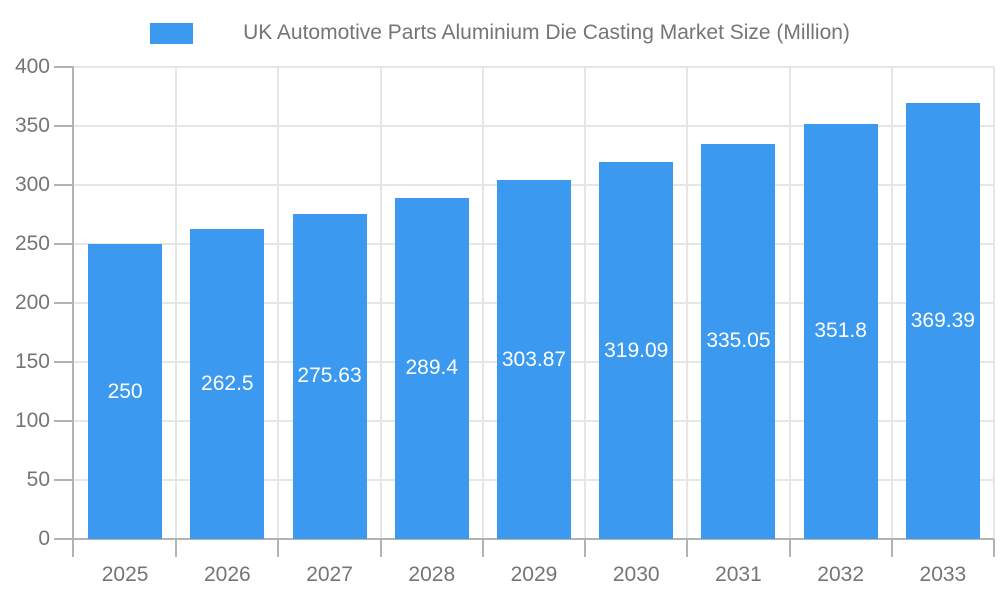 This screenshot has height=600, width=1000. I want to click on bar-value-label: 319.09, so click(636, 350).